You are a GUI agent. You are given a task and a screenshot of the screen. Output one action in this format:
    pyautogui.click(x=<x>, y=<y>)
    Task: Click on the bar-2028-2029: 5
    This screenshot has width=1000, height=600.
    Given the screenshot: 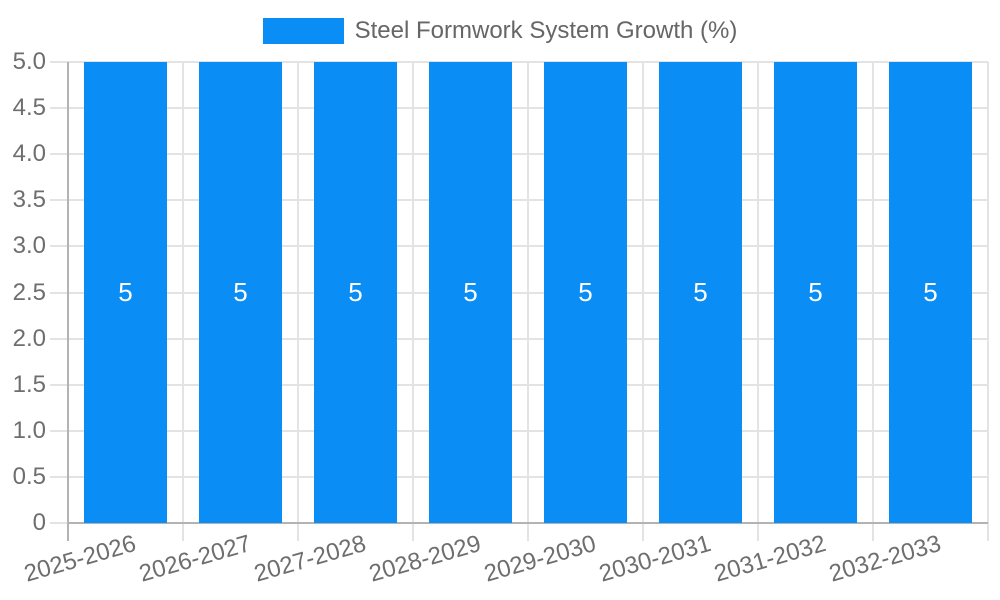 What is the action you would take?
    pyautogui.click(x=470, y=292)
    